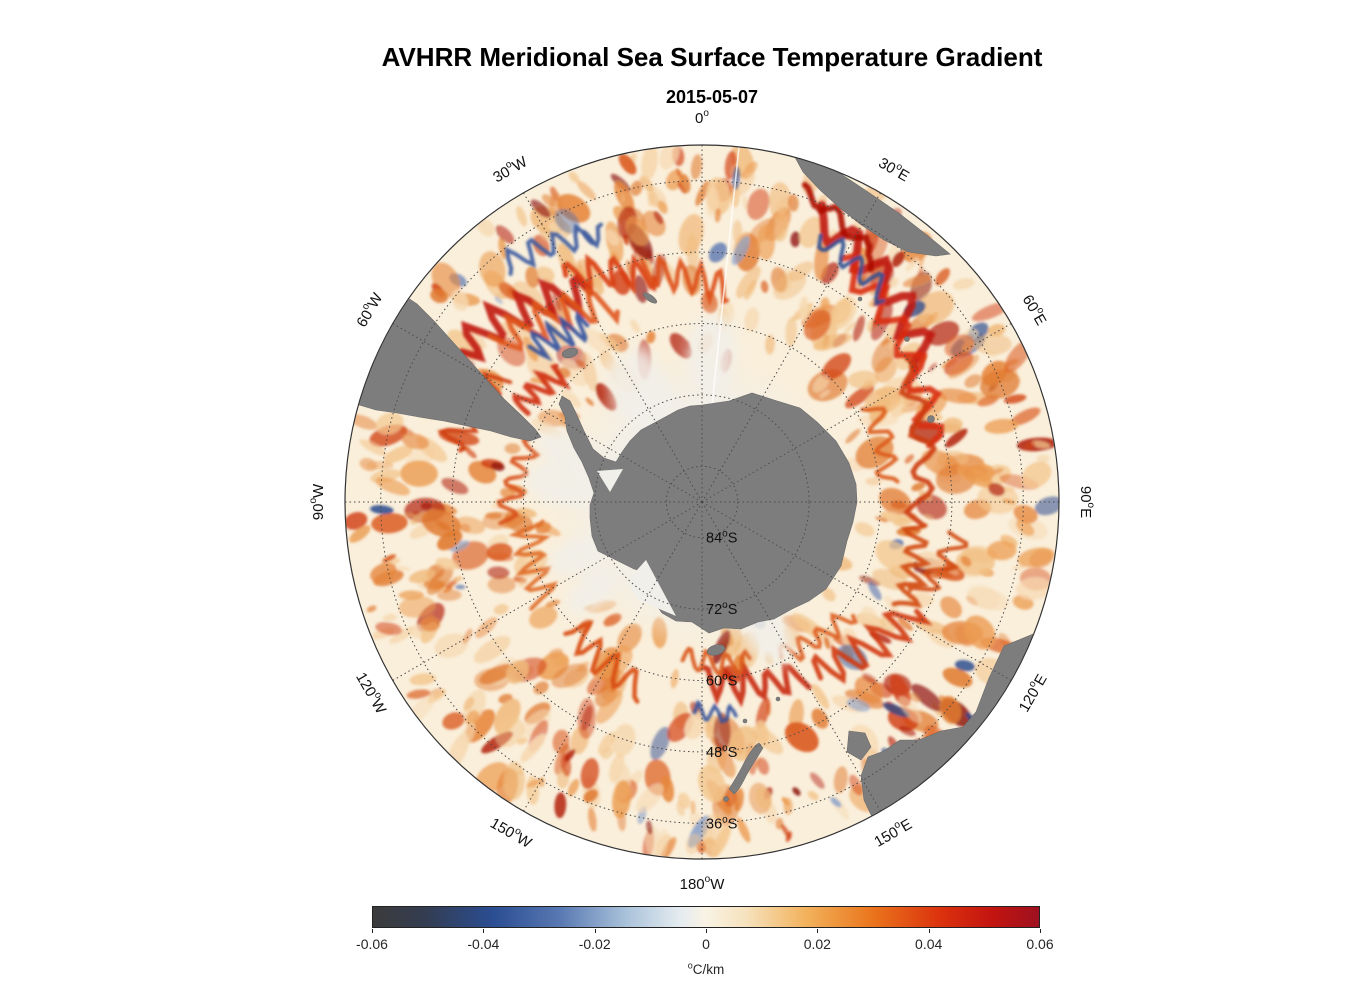 The width and height of the screenshot is (1356, 1000). Describe the element at coordinates (721, 538) in the screenshot. I see `lat-label-84S: 84oS` at that location.